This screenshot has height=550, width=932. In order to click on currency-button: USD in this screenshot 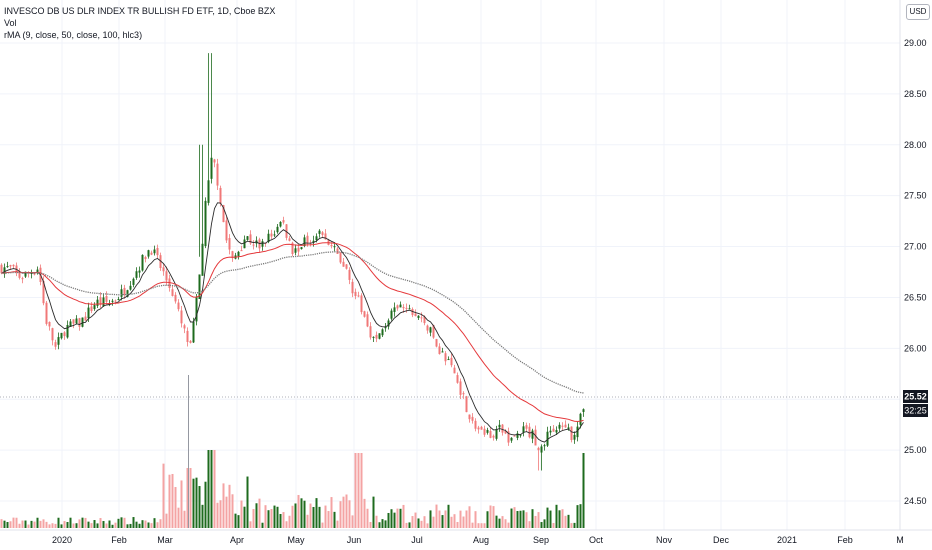, I will do `click(918, 12)`.